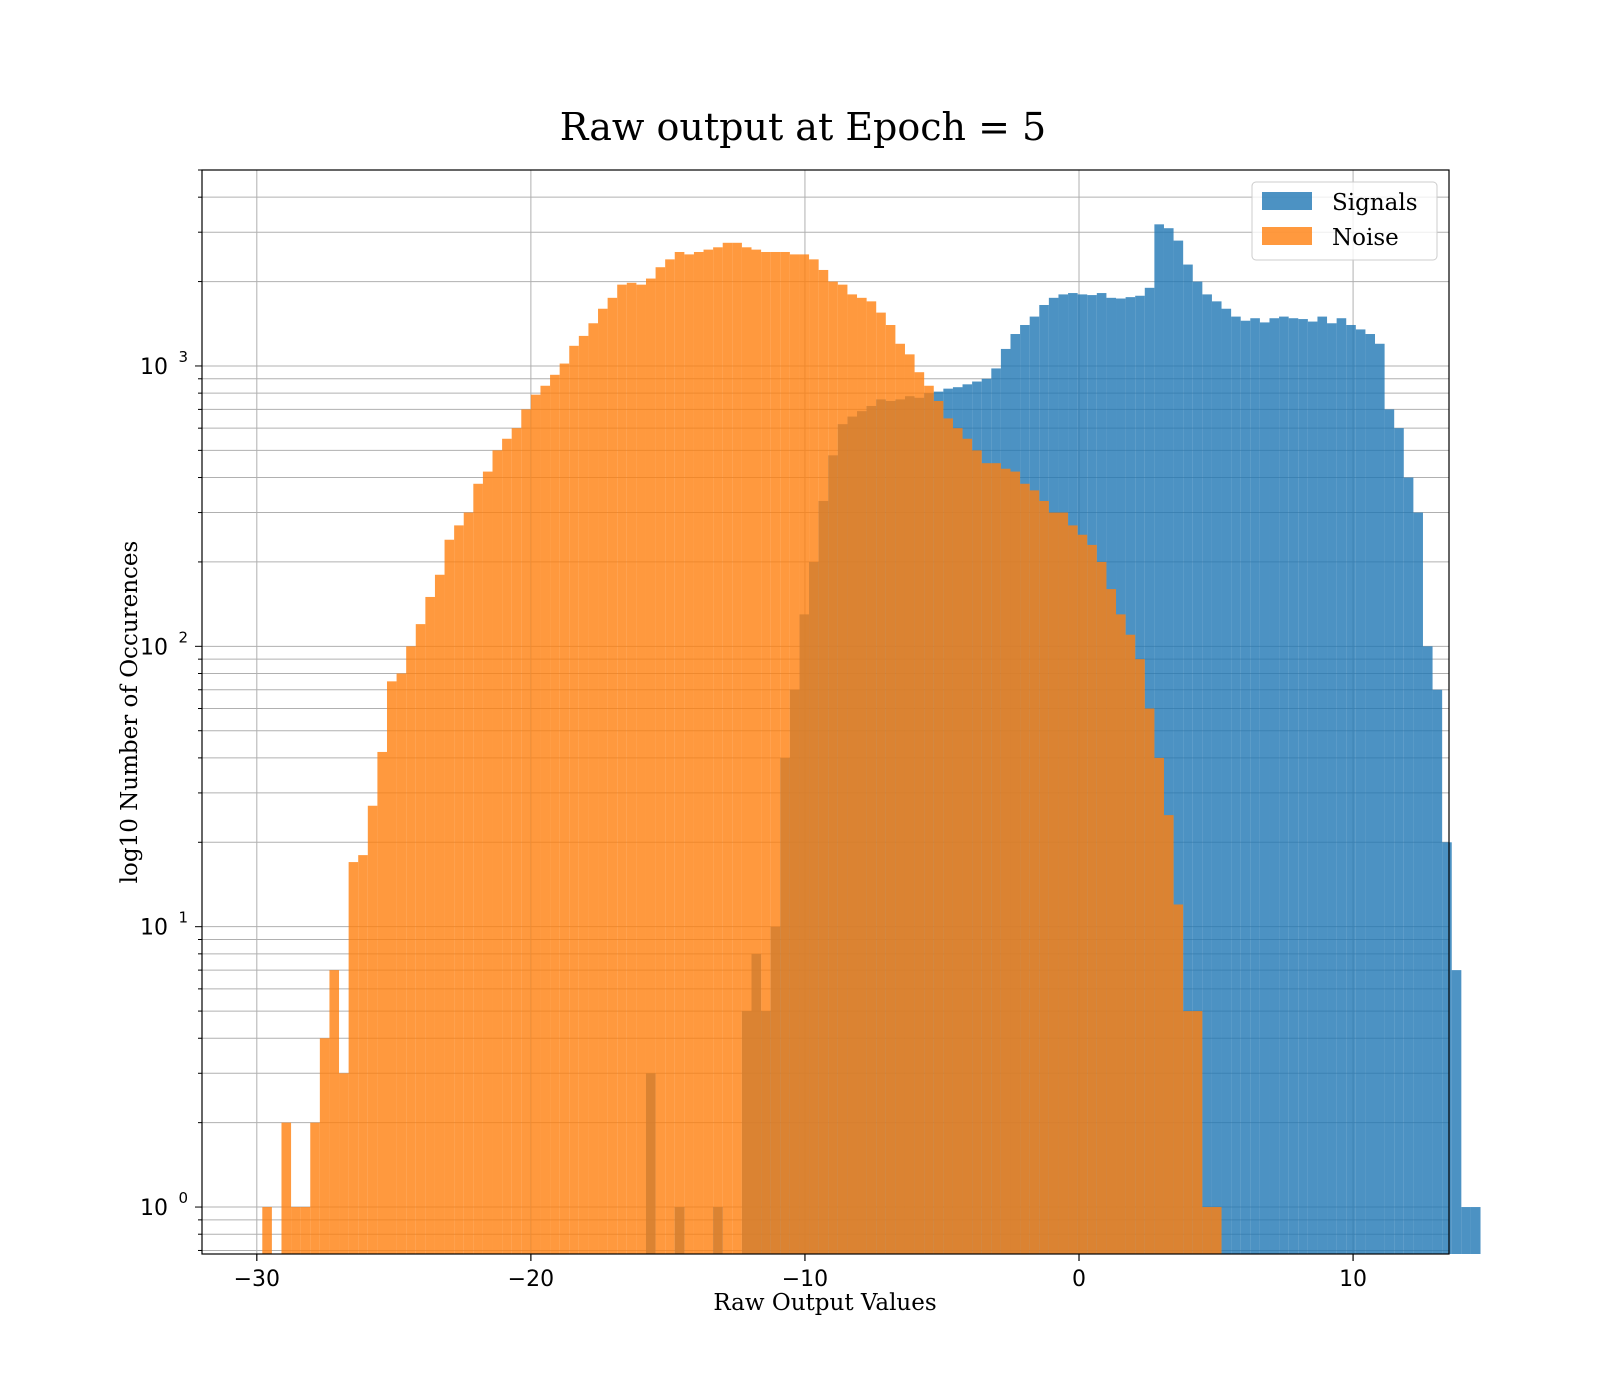 The width and height of the screenshot is (1600, 1400). I want to click on y-tick-label-1: 10, so click(154, 928).